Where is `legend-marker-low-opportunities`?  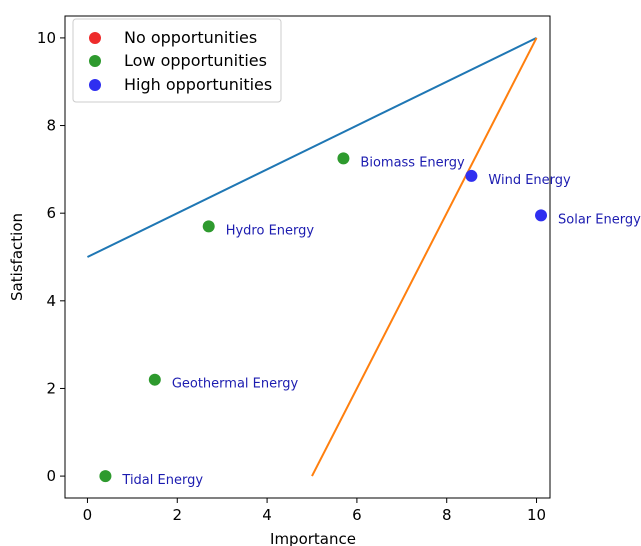 legend-marker-low-opportunities is located at coordinates (95, 61).